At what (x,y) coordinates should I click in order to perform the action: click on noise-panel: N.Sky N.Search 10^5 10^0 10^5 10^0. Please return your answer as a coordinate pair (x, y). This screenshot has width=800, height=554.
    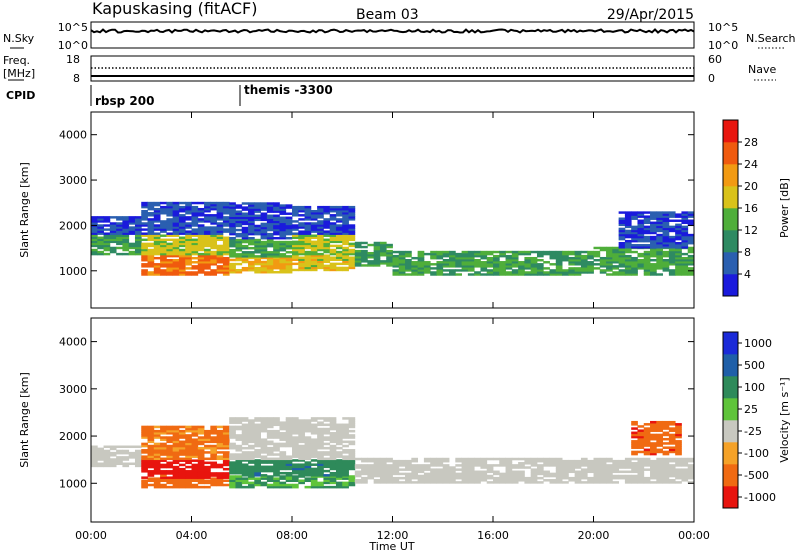
    Looking at the image, I should click on (399, 36).